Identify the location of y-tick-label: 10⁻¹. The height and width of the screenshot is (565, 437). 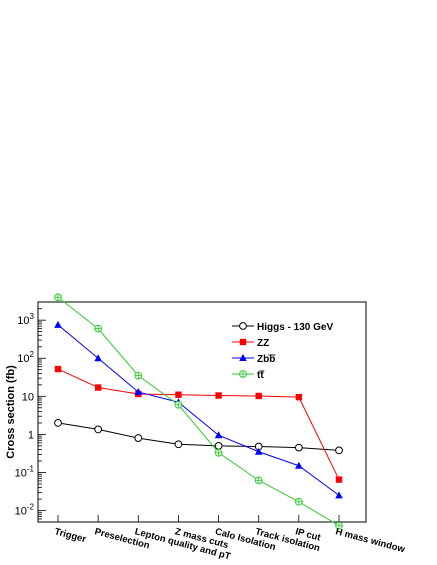
(25, 471).